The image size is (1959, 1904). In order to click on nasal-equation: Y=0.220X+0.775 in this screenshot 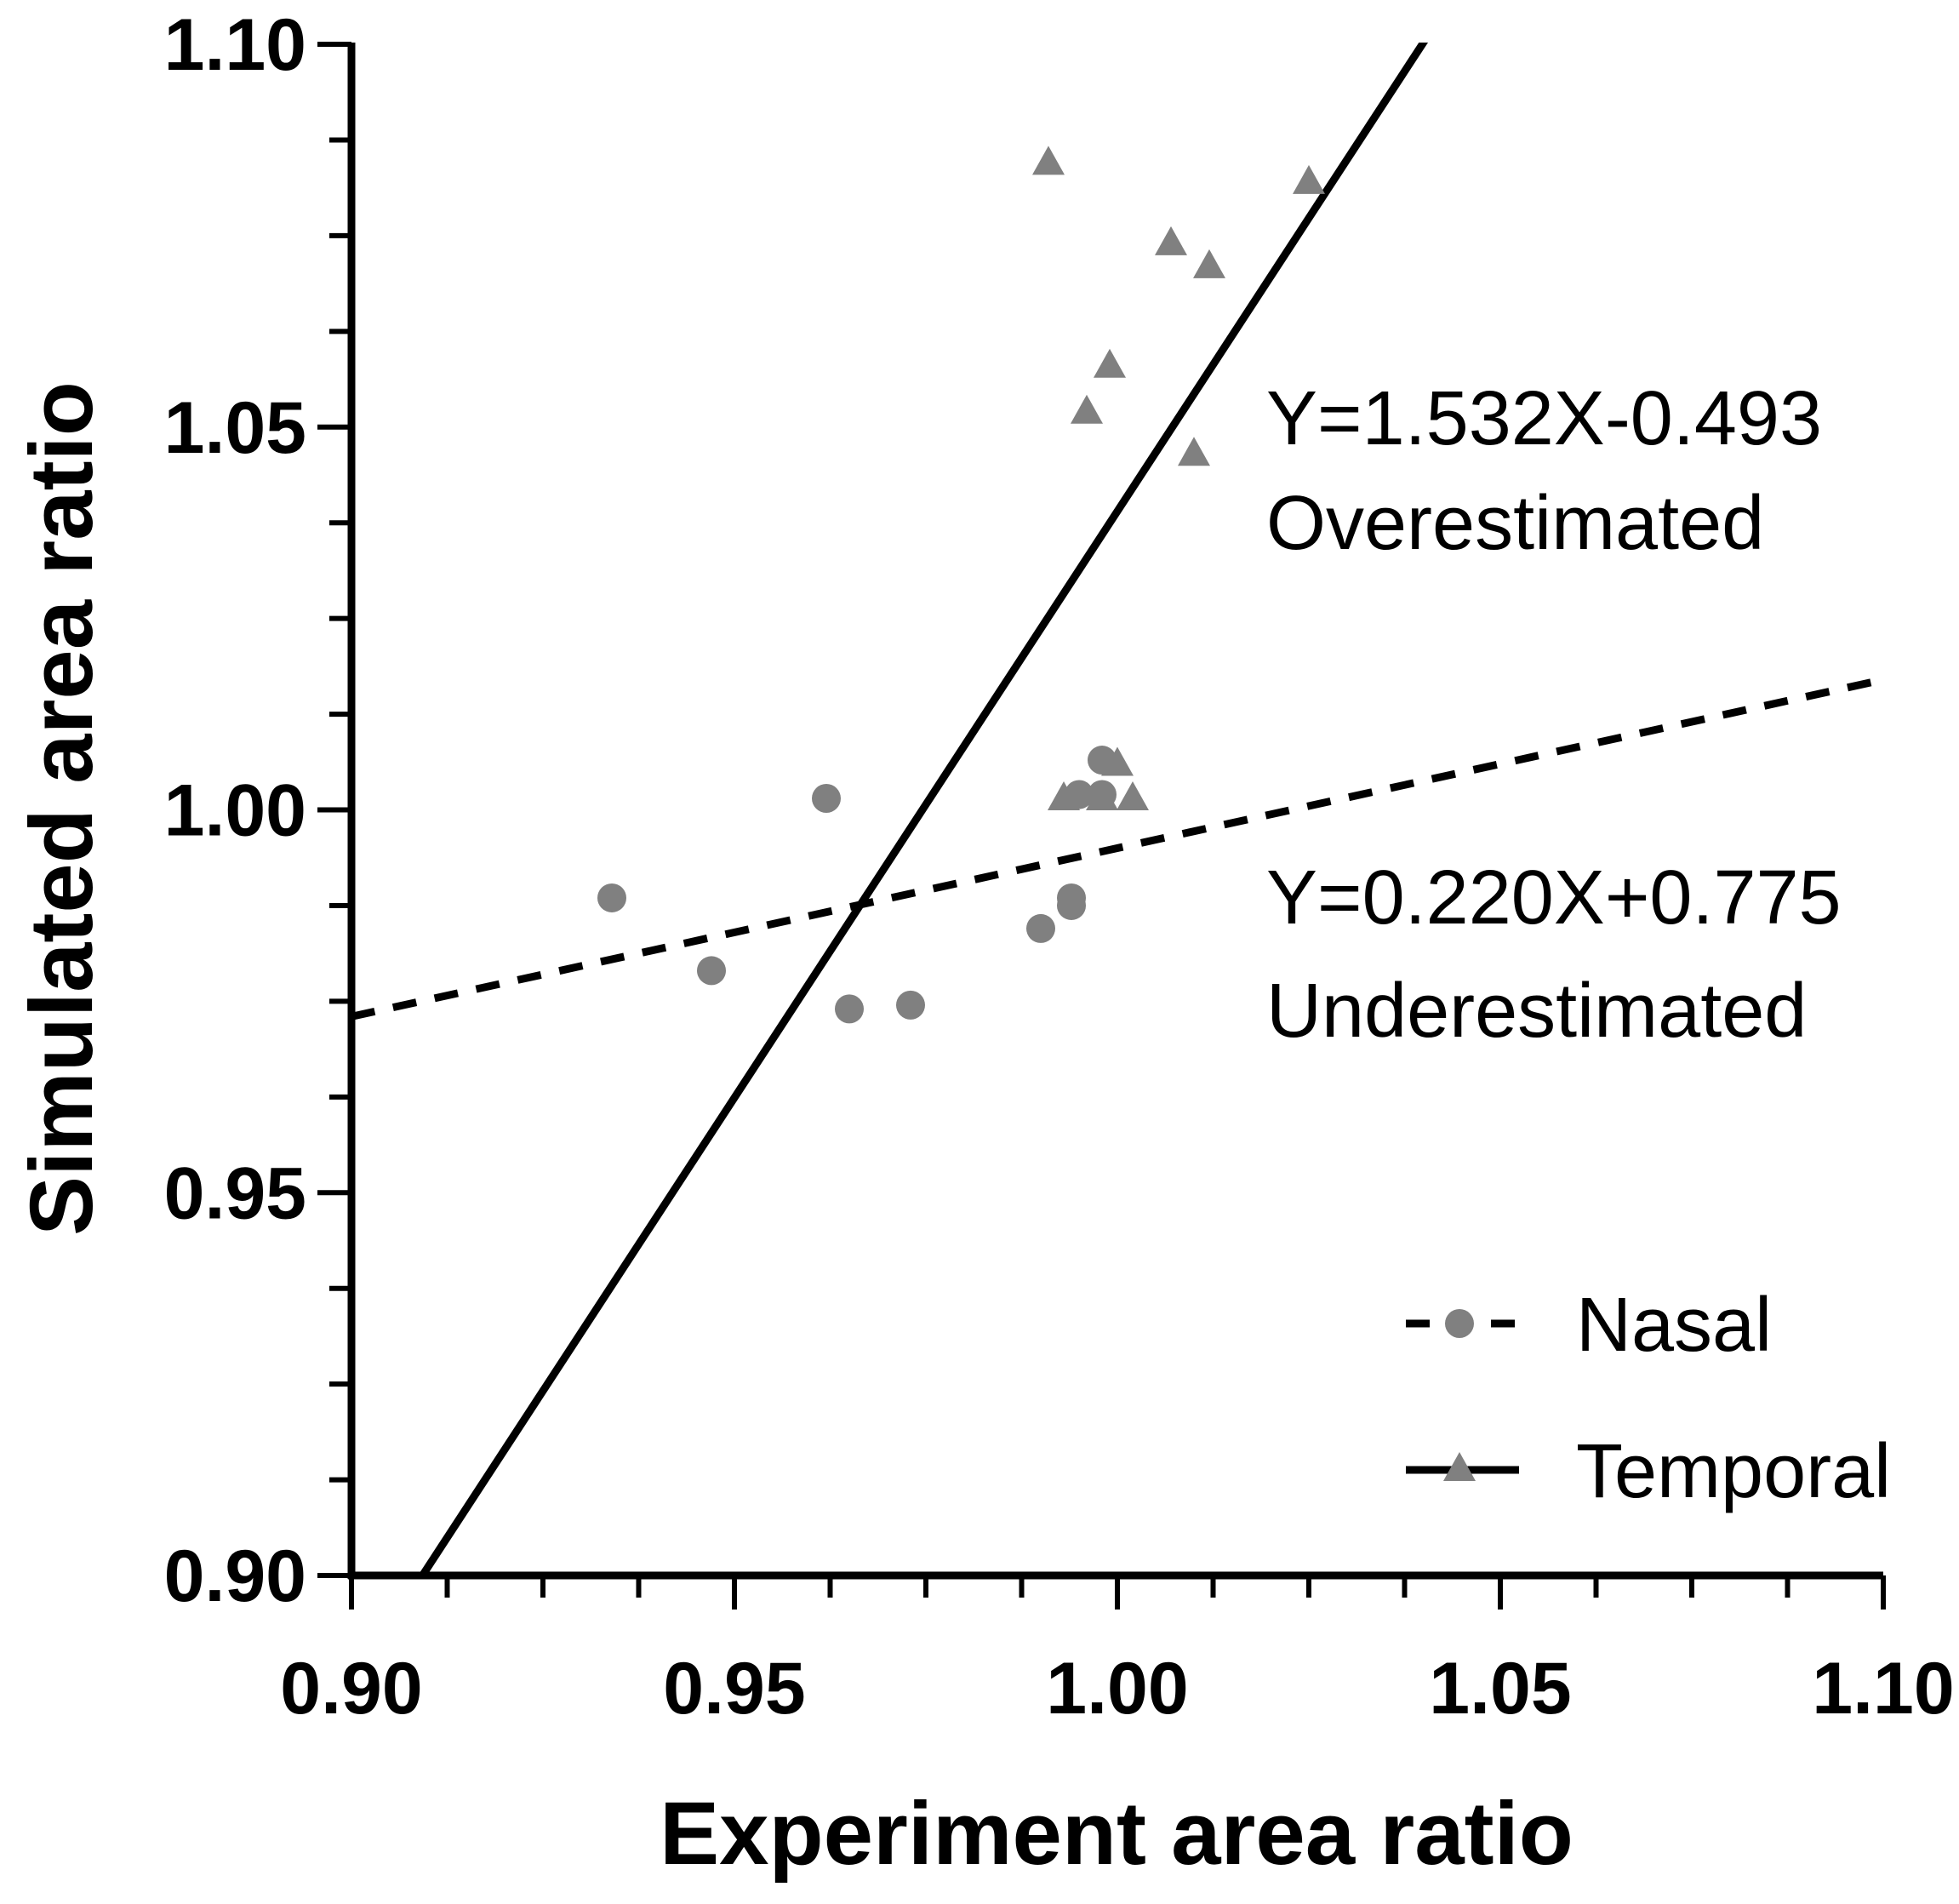, I will do `click(1554, 898)`.